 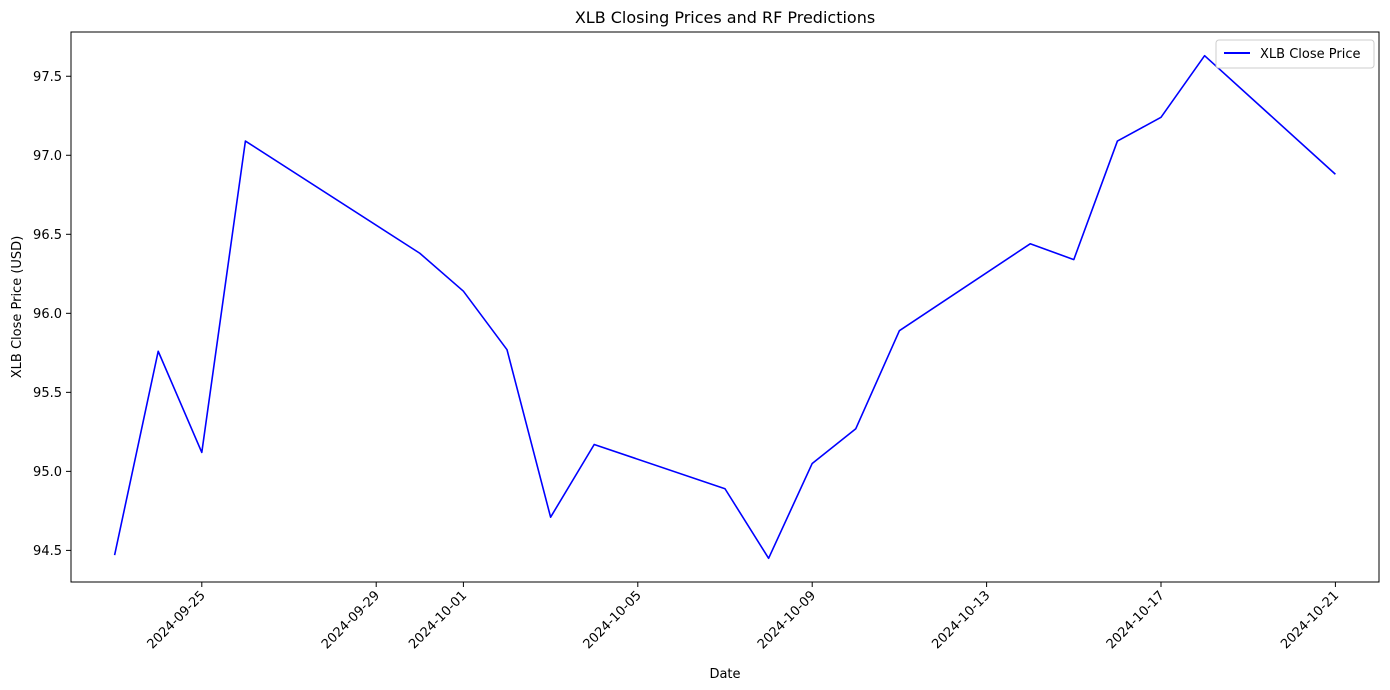 What do you see at coordinates (725, 17) in the screenshot?
I see `chart-title: XLB Closing Prices and RF Predictions` at bounding box center [725, 17].